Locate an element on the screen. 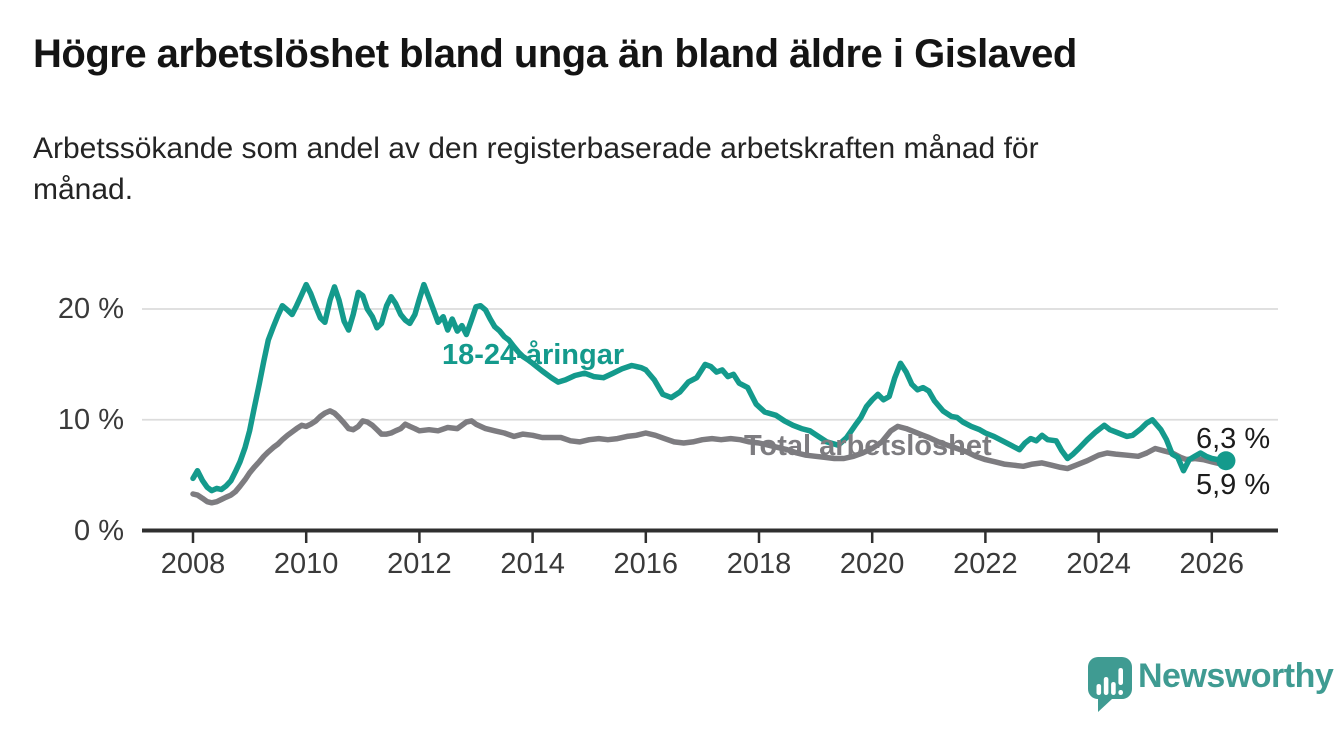  y-tick-label-20: 20 % is located at coordinates (90, 309).